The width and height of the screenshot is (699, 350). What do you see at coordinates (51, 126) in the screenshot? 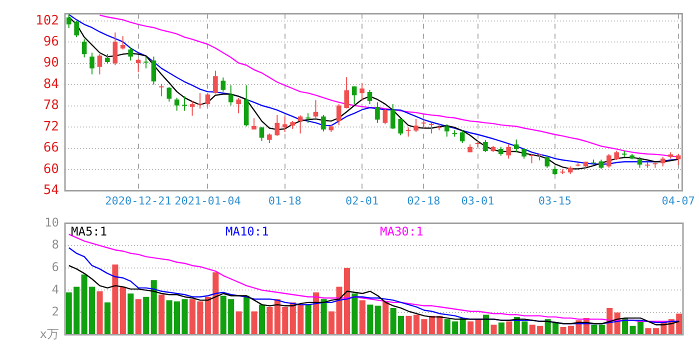
I see `y-tick-label: 72` at bounding box center [51, 126].